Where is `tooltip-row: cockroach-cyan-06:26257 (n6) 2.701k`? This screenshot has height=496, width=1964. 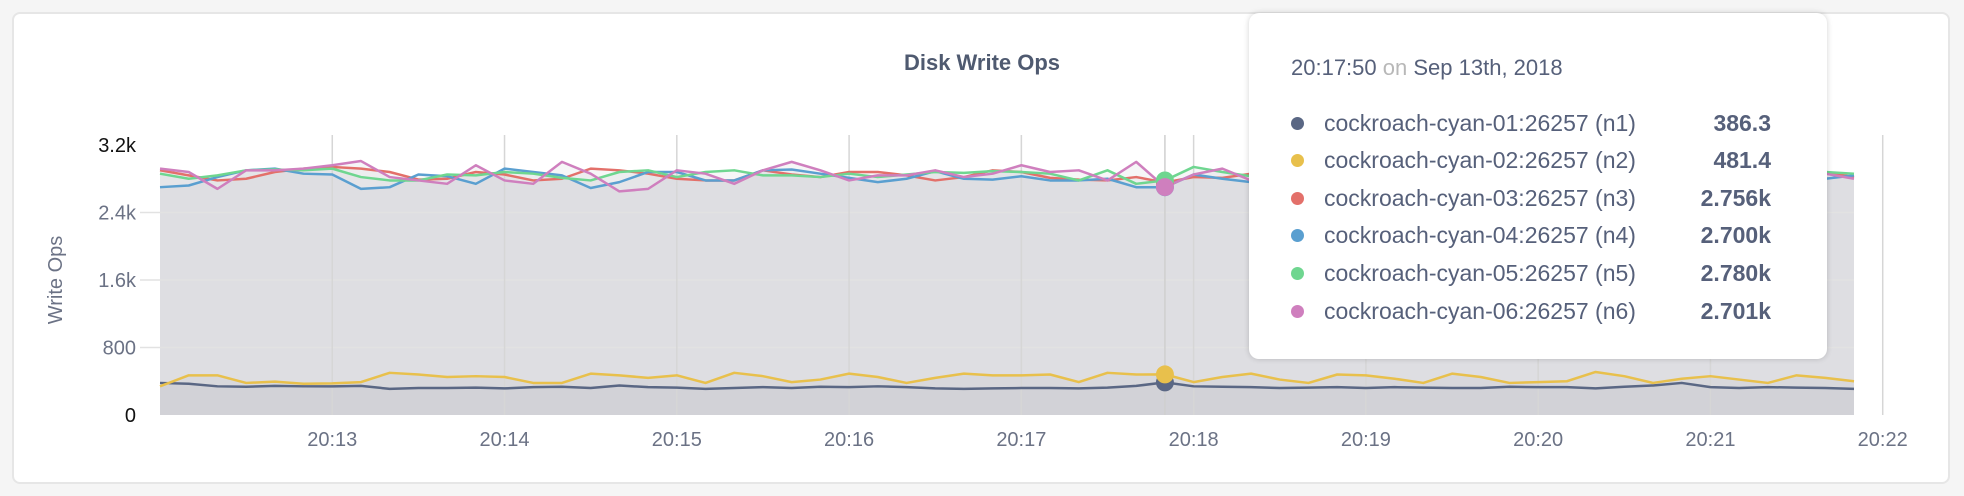 tooltip-row: cockroach-cyan-06:26257 (n6) 2.701k is located at coordinates (1531, 311).